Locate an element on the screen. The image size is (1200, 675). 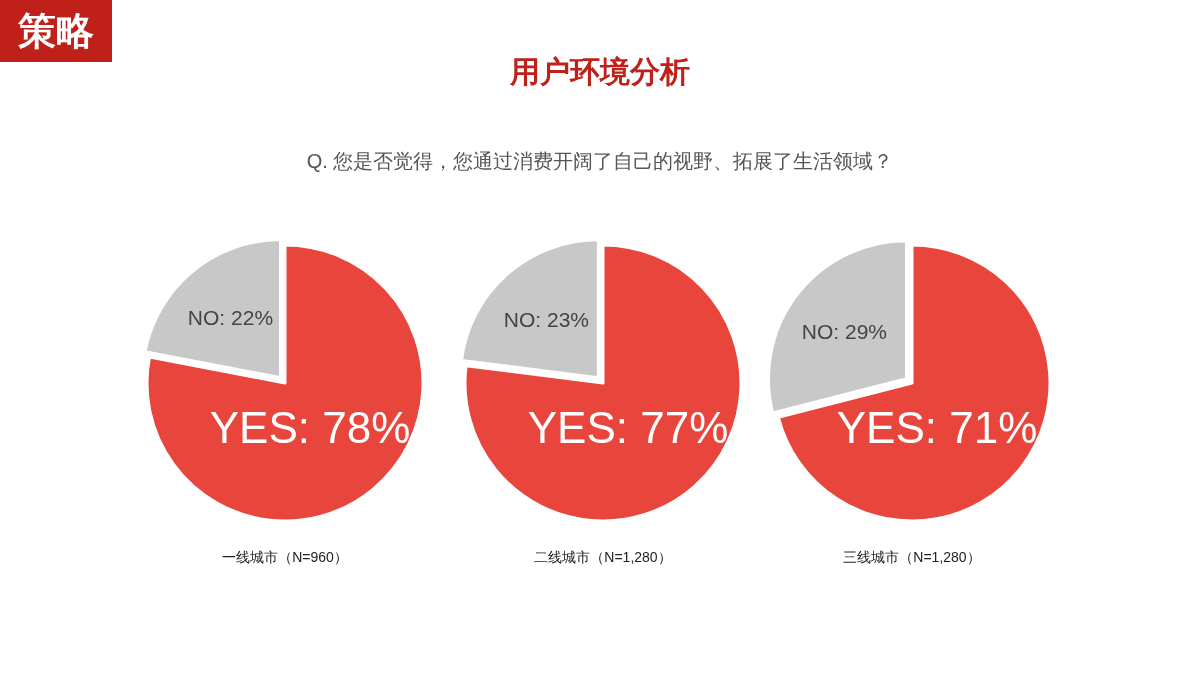
chart-subtitle: Q. 您是否觉得，您通过消费开阔了自己的视野、拓展了生活领域？ is located at coordinates (600, 161).